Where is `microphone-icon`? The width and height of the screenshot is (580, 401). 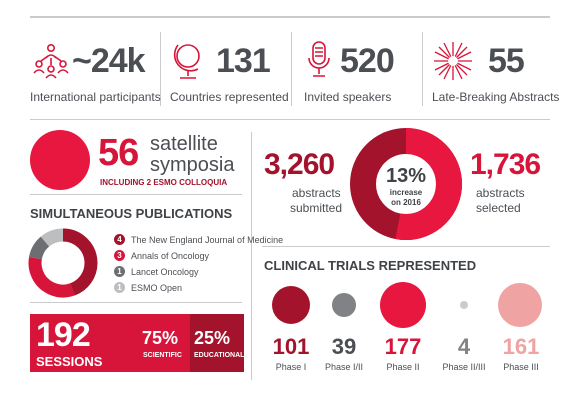 microphone-icon is located at coordinates (319, 61).